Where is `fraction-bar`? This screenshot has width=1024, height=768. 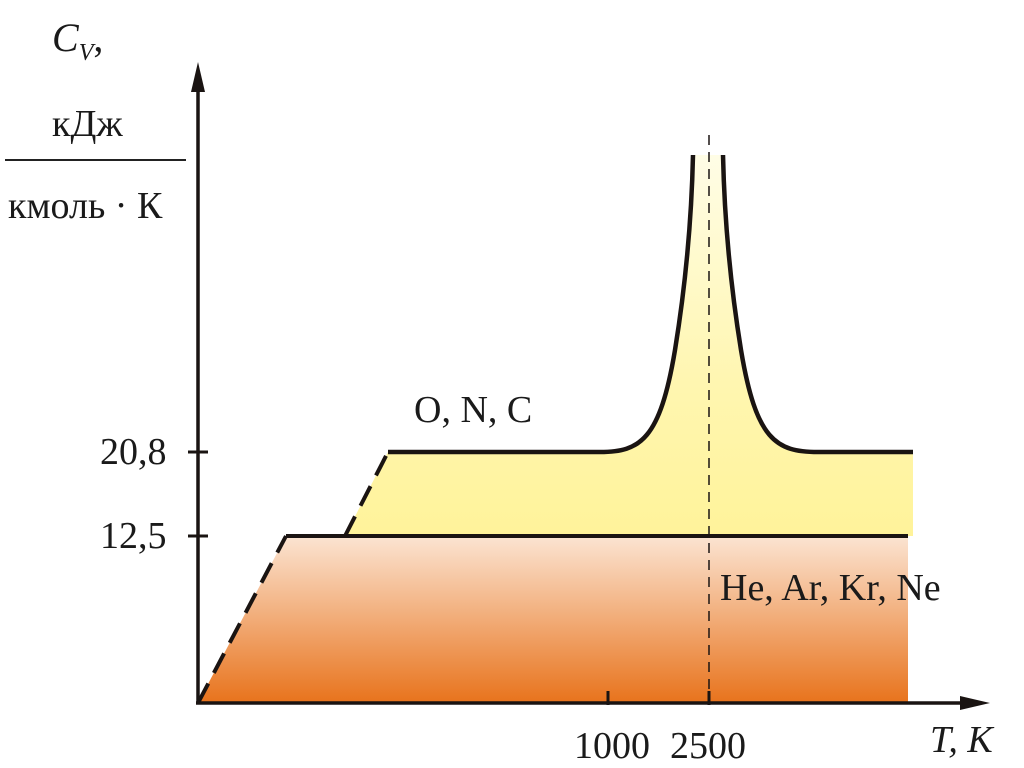 fraction-bar is located at coordinates (95, 160).